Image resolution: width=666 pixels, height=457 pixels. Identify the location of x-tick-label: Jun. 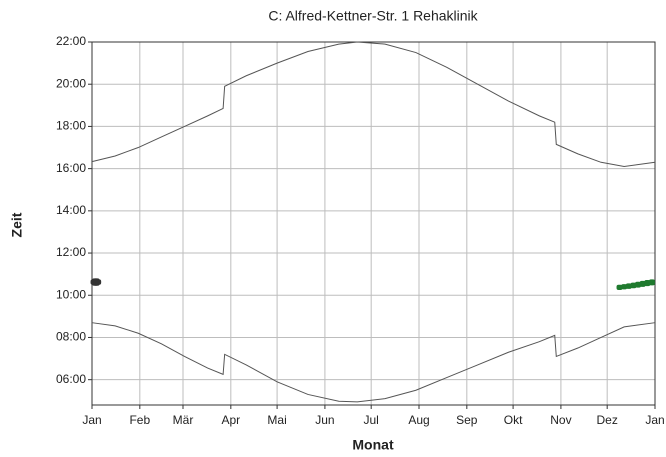
(324, 420).